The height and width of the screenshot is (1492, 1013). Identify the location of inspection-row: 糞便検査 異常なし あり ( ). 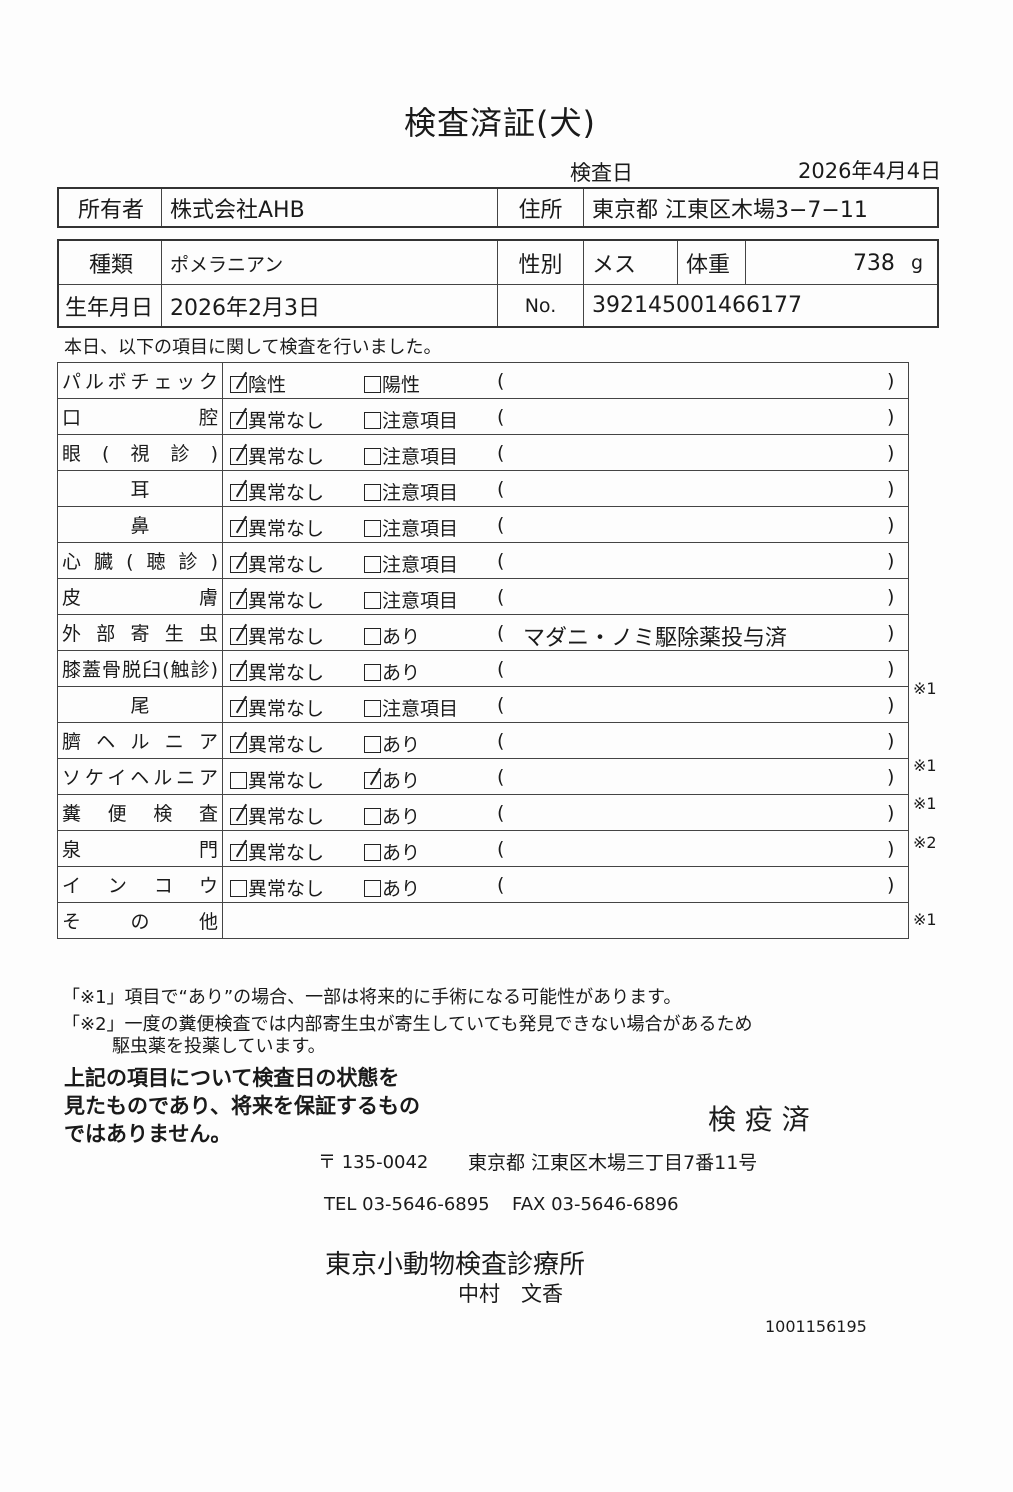
(483, 812).